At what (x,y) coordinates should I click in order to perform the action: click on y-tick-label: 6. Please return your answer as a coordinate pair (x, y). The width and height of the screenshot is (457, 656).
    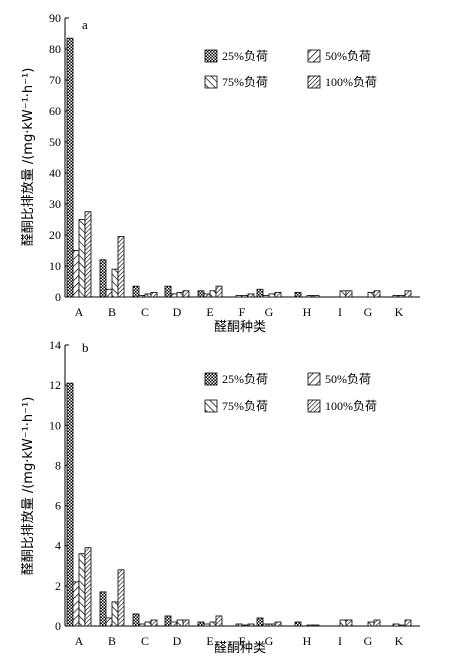
    Looking at the image, I should click on (58, 506).